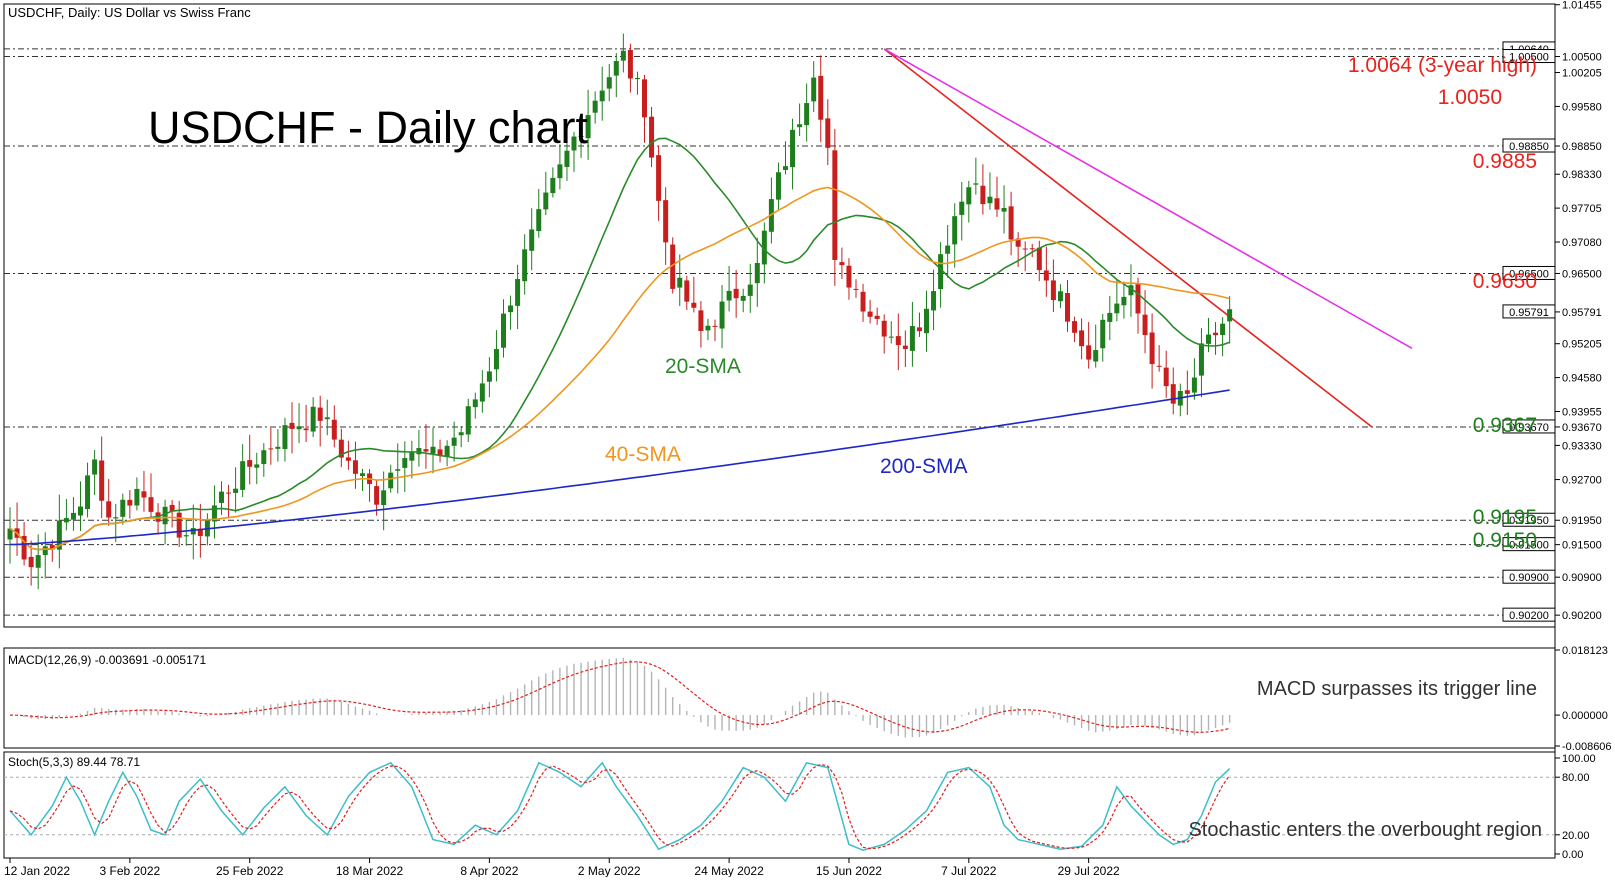  I want to click on macd-tick-label-1: 0.000000, so click(1585, 716).